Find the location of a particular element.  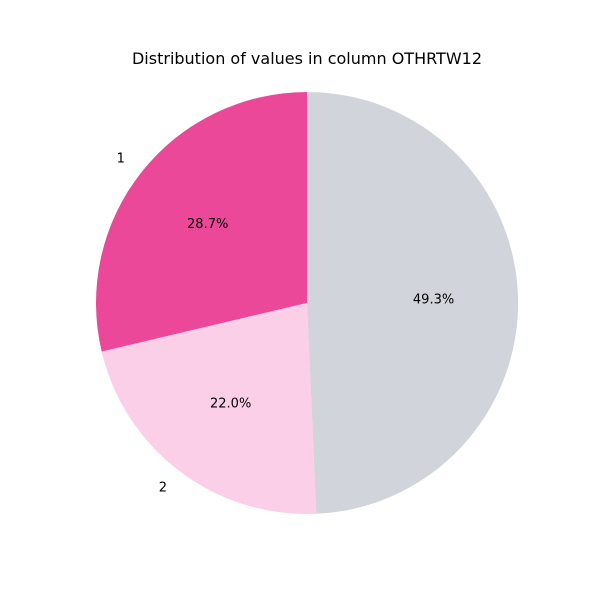

slice-percentage-0: 28.7% is located at coordinates (207, 224).